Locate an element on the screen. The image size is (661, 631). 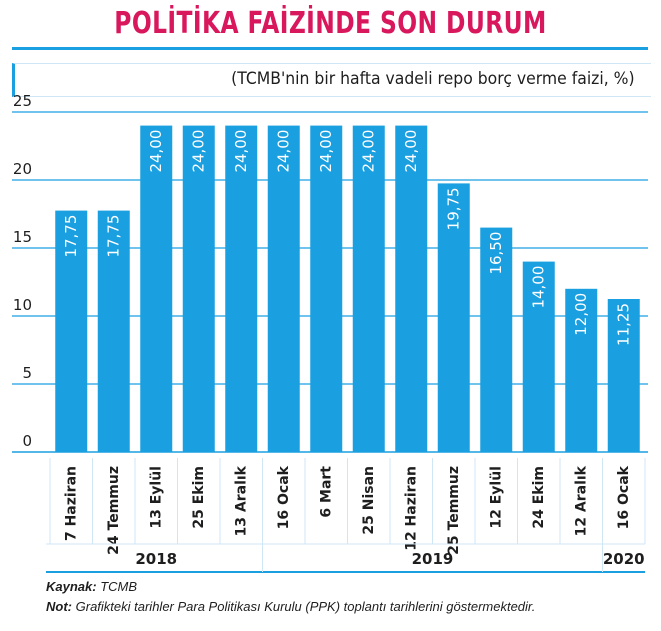
source-text: TCMB is located at coordinates (119, 586).